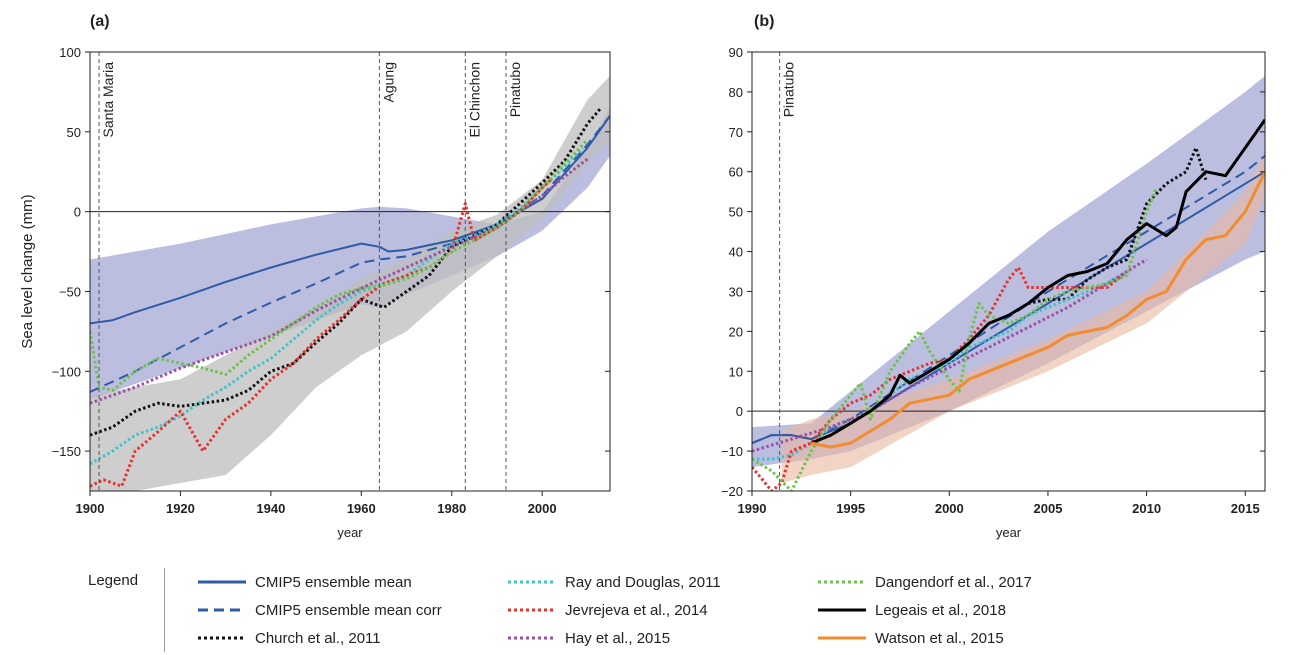 The image size is (1293, 655). I want to click on y-tick-label: 70, so click(736, 132).